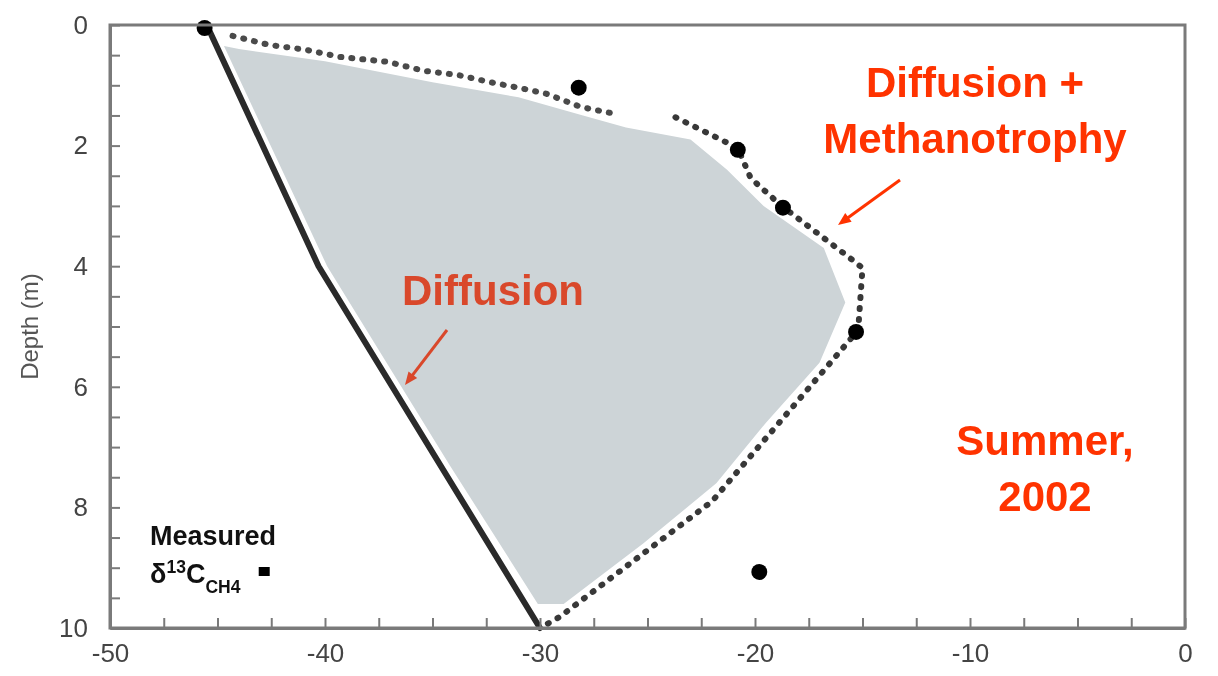 This screenshot has width=1218, height=676. What do you see at coordinates (80, 386) in the screenshot?
I see `y-tick-label: 6` at bounding box center [80, 386].